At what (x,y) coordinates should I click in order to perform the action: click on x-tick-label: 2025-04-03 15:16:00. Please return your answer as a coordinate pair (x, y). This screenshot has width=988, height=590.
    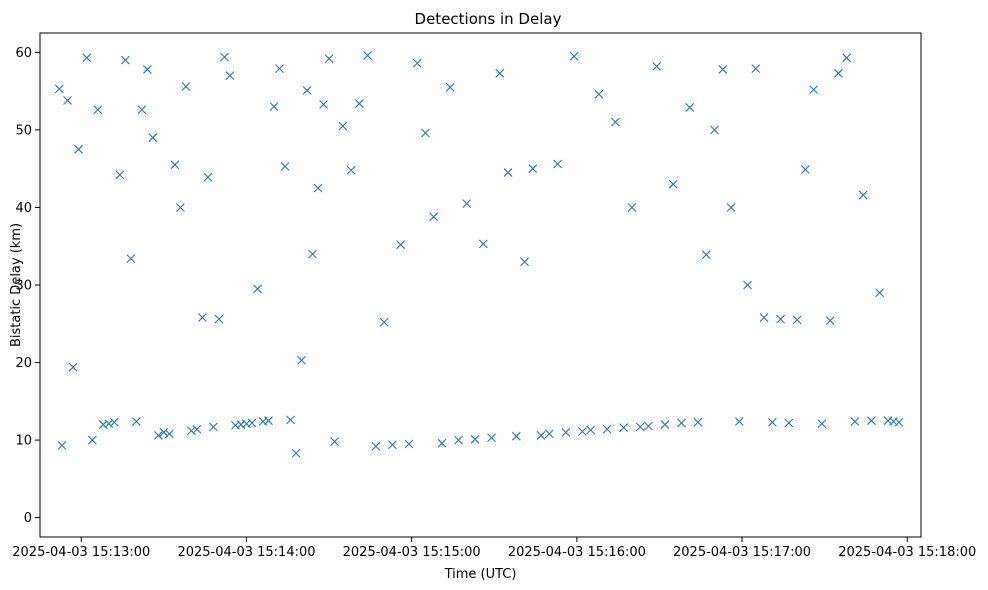
    Looking at the image, I should click on (577, 552).